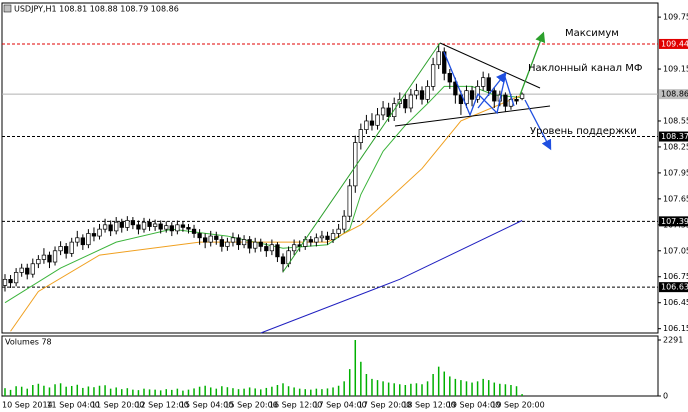 The width and height of the screenshot is (688, 412). Describe the element at coordinates (295, 405) in the screenshot. I see `x-tick-label: 16 Sep 12:00` at that location.